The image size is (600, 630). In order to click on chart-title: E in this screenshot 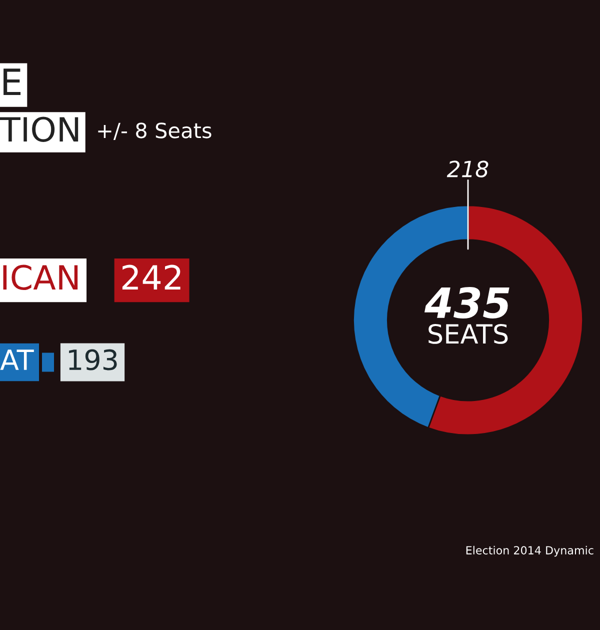, I will do `click(12, 82)`.